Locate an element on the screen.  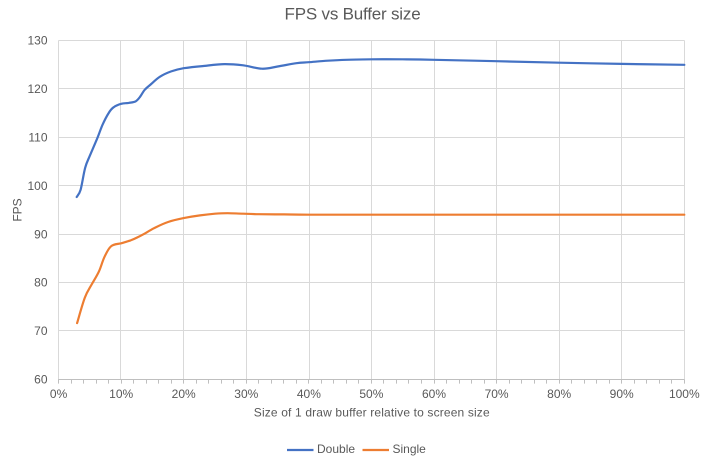
svg-text: 60 is located at coordinates (41, 380).